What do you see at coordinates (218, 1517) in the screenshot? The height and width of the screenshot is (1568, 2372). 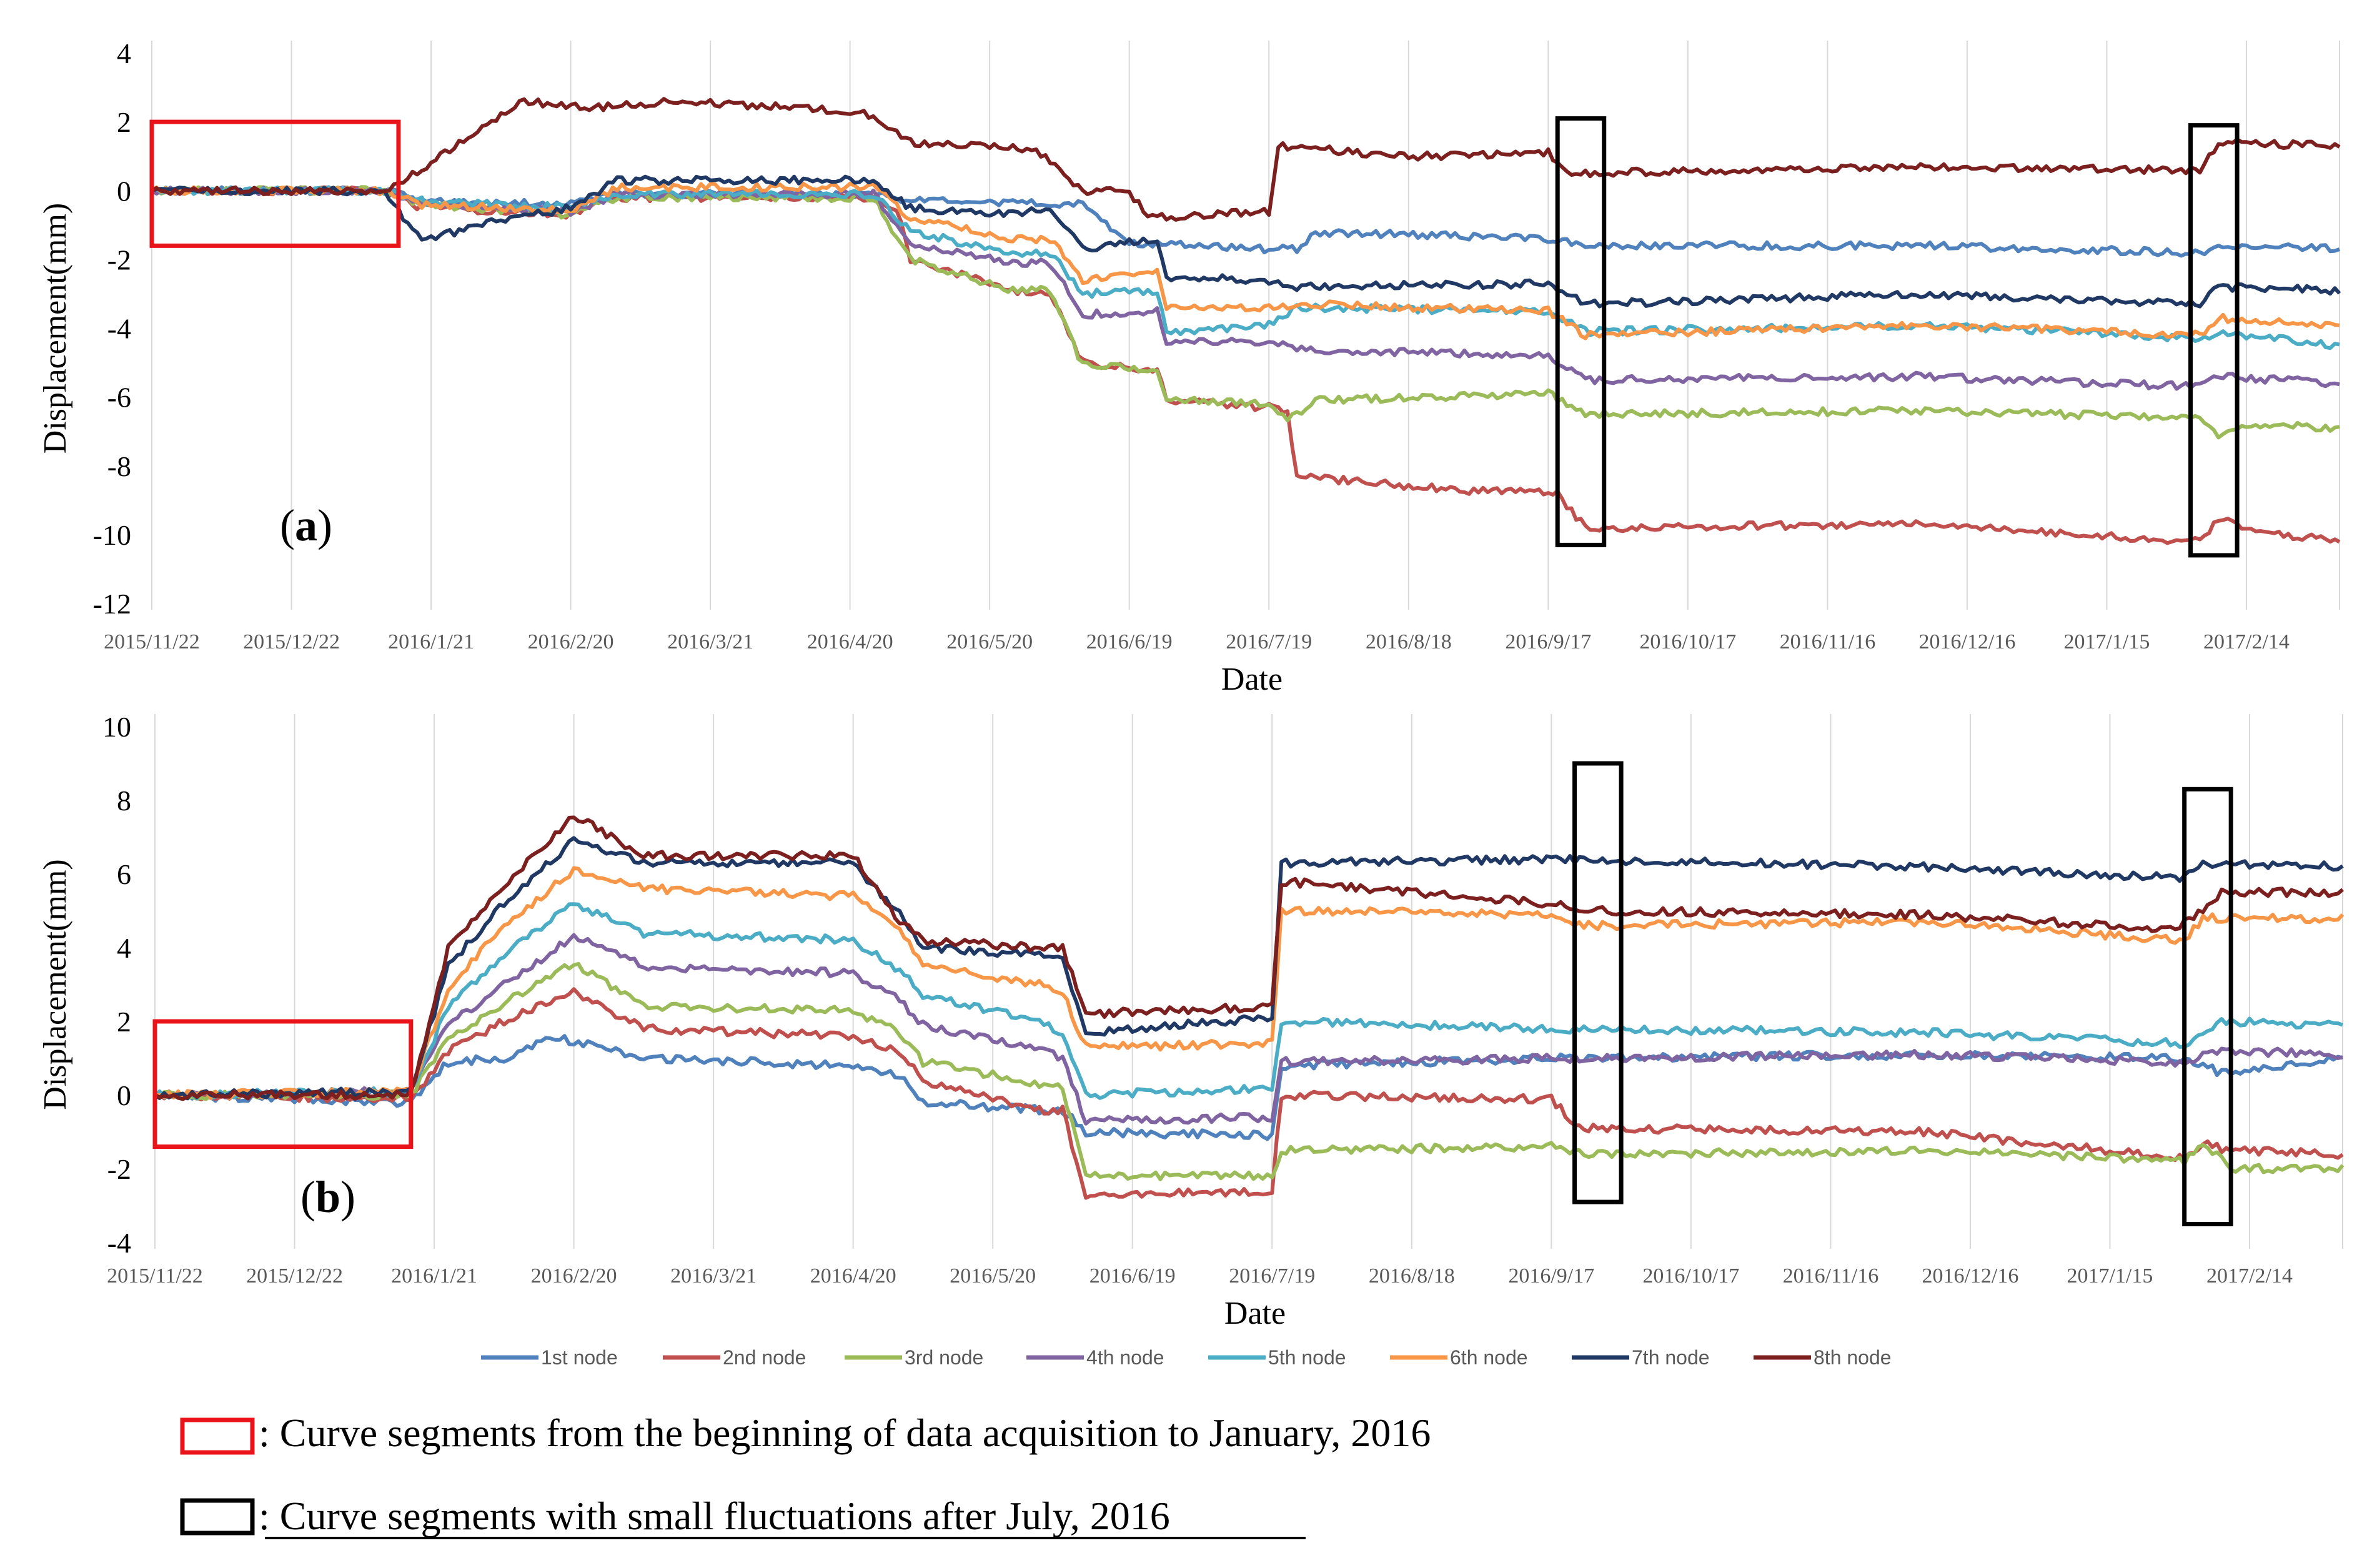 I see `note-black-swatch` at bounding box center [218, 1517].